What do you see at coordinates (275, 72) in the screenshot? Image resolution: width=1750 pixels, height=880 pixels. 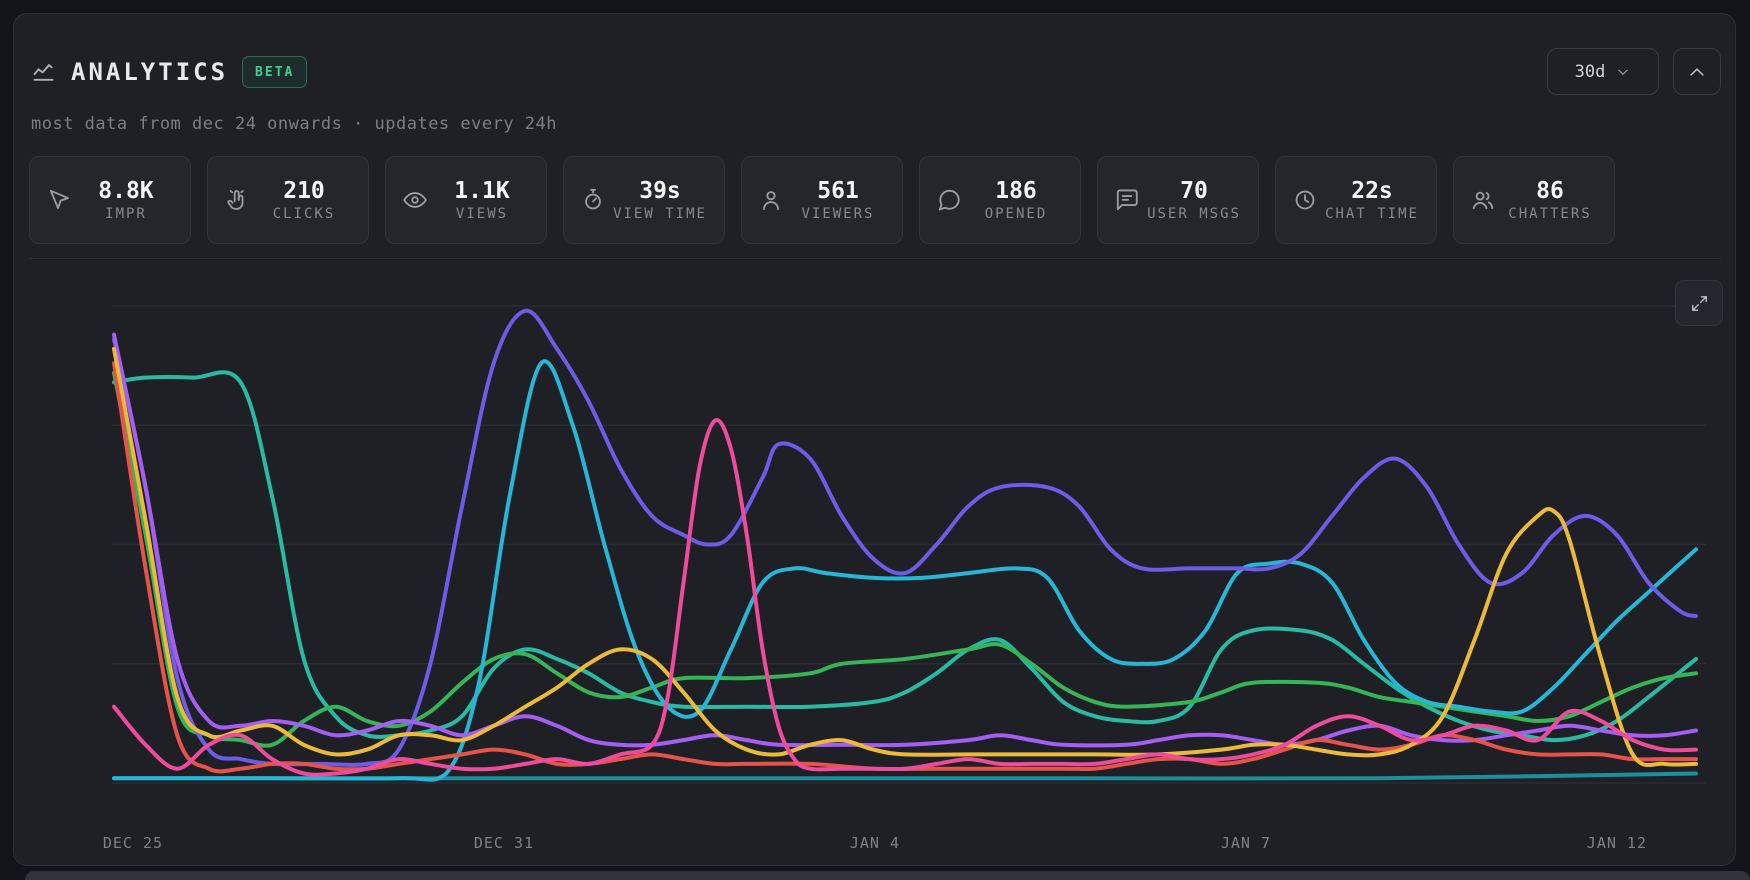 I see `beta-badge: BETA` at bounding box center [275, 72].